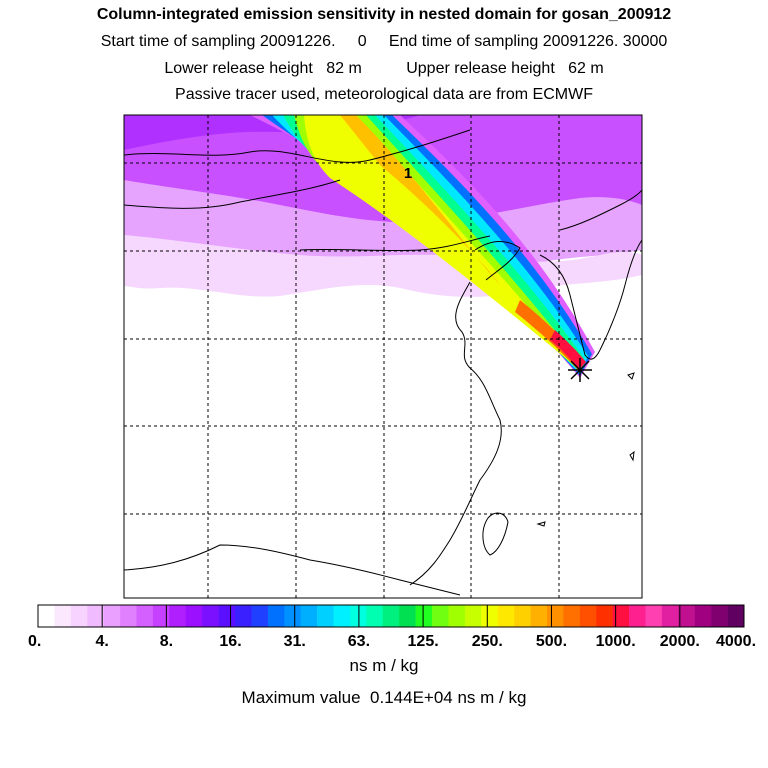 Image resolution: width=768 pixels, height=768 pixels. Describe the element at coordinates (230, 641) in the screenshot. I see `colorbar-tick-label: 16.` at that location.